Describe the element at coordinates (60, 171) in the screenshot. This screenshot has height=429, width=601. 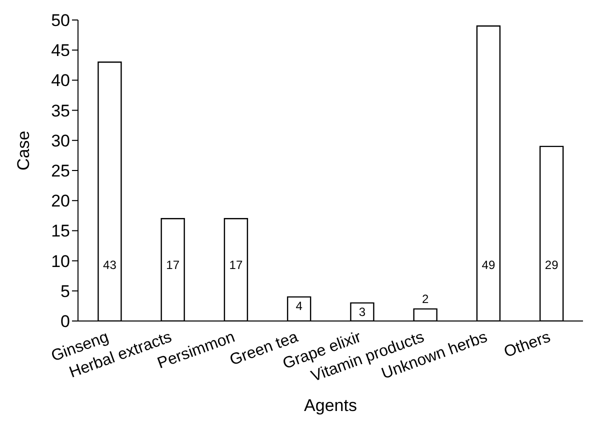
I see `y-tick-label: 25` at that location.